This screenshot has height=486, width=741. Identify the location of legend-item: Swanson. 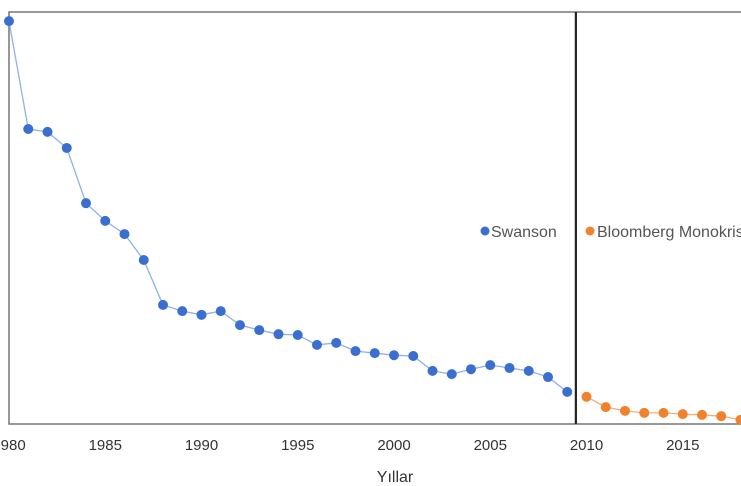
(518, 232).